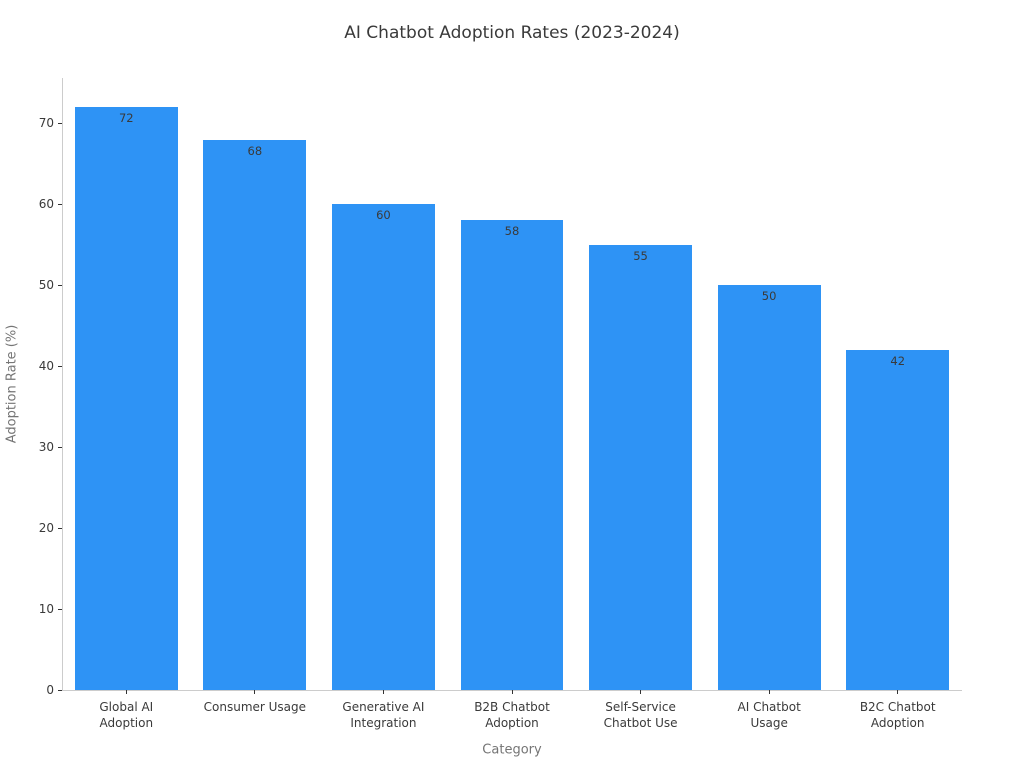 Image resolution: width=1024 pixels, height=768 pixels. I want to click on chart-title: AI Chatbot Adoption Rates (2023-2024), so click(512, 33).